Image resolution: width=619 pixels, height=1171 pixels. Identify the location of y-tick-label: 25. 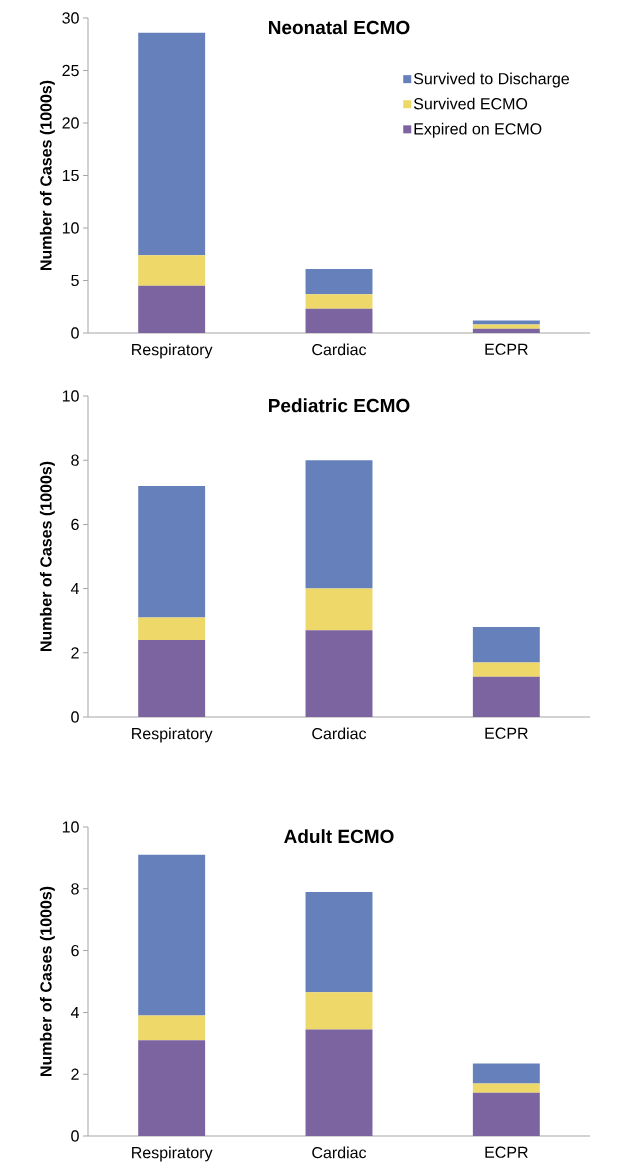
(70, 70).